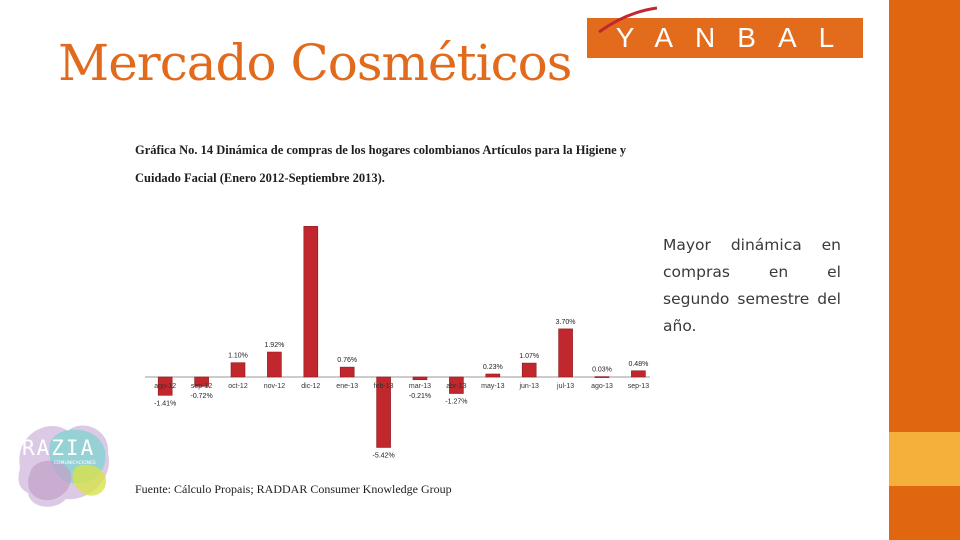 The image size is (960, 540). What do you see at coordinates (275, 386) in the screenshot?
I see `x-tick-label: nov-12` at bounding box center [275, 386].